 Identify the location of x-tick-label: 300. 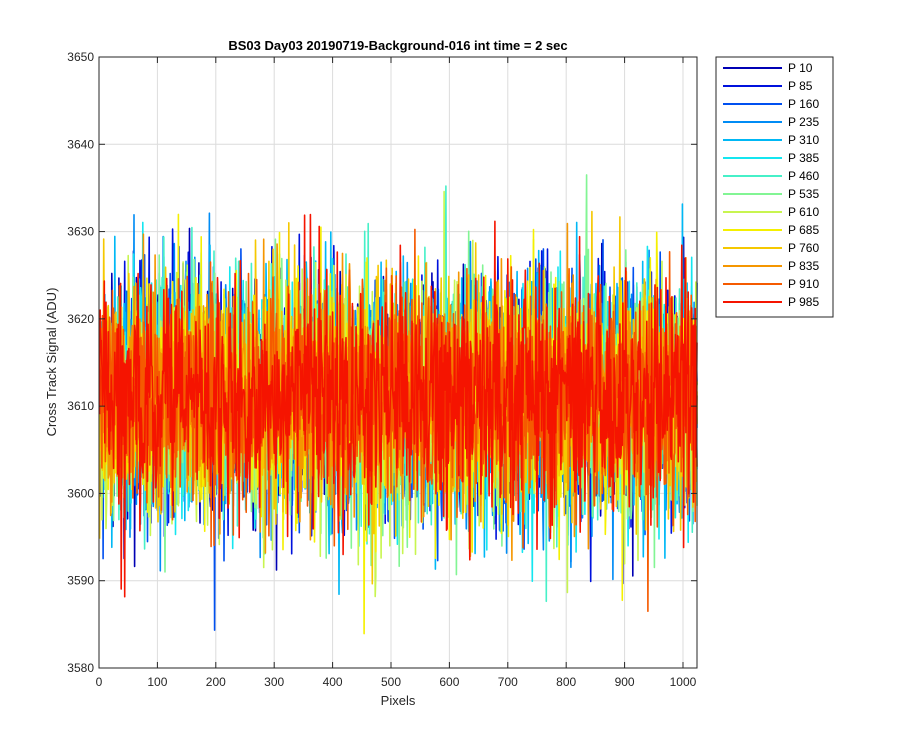
(274, 682).